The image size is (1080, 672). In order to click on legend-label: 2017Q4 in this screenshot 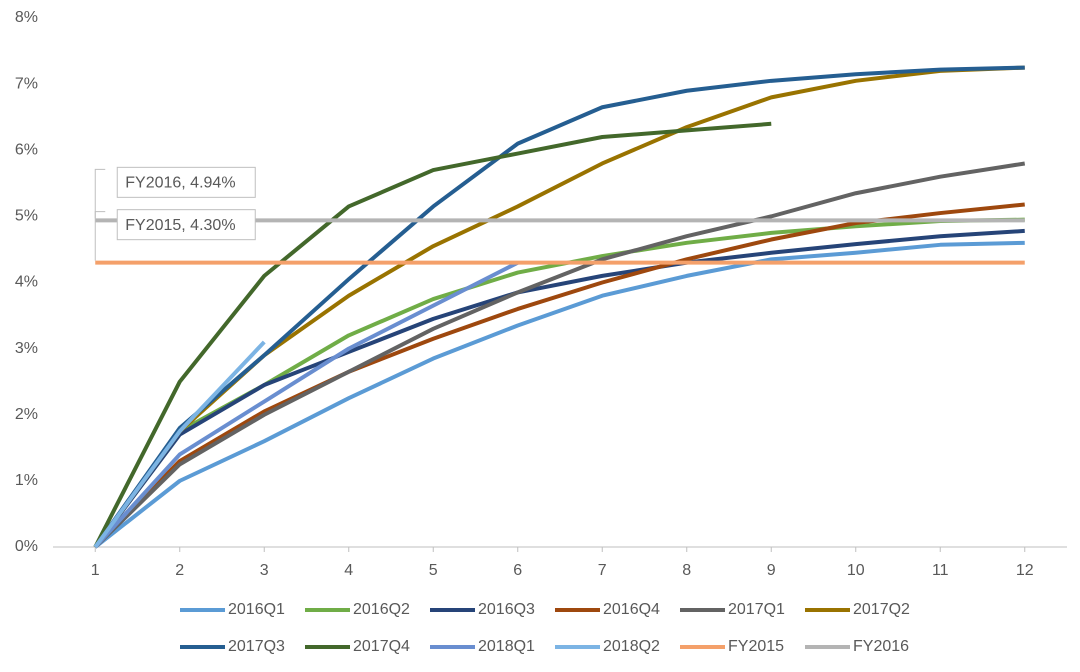, I will do `click(381, 646)`.